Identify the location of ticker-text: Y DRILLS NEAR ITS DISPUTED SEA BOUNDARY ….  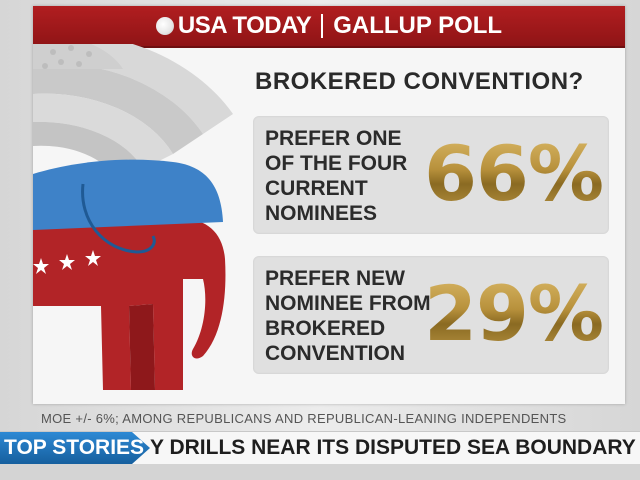
(395, 447).